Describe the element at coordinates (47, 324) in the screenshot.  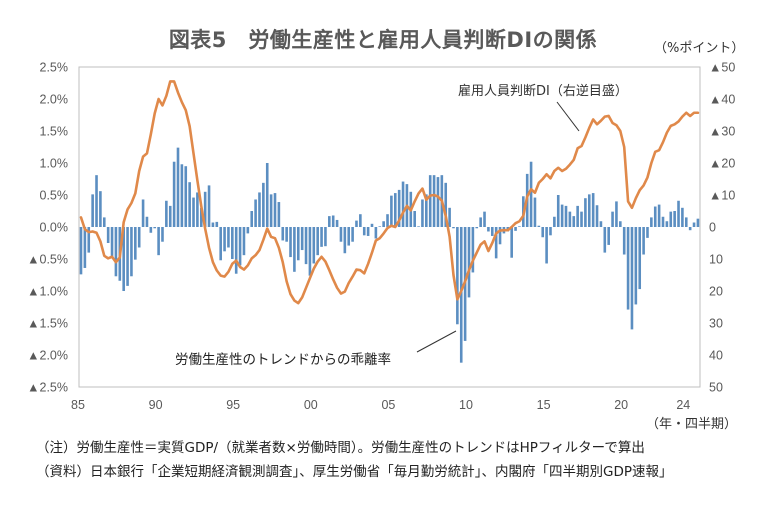
I see `left-axis-tick-label: ▲1.5%` at that location.